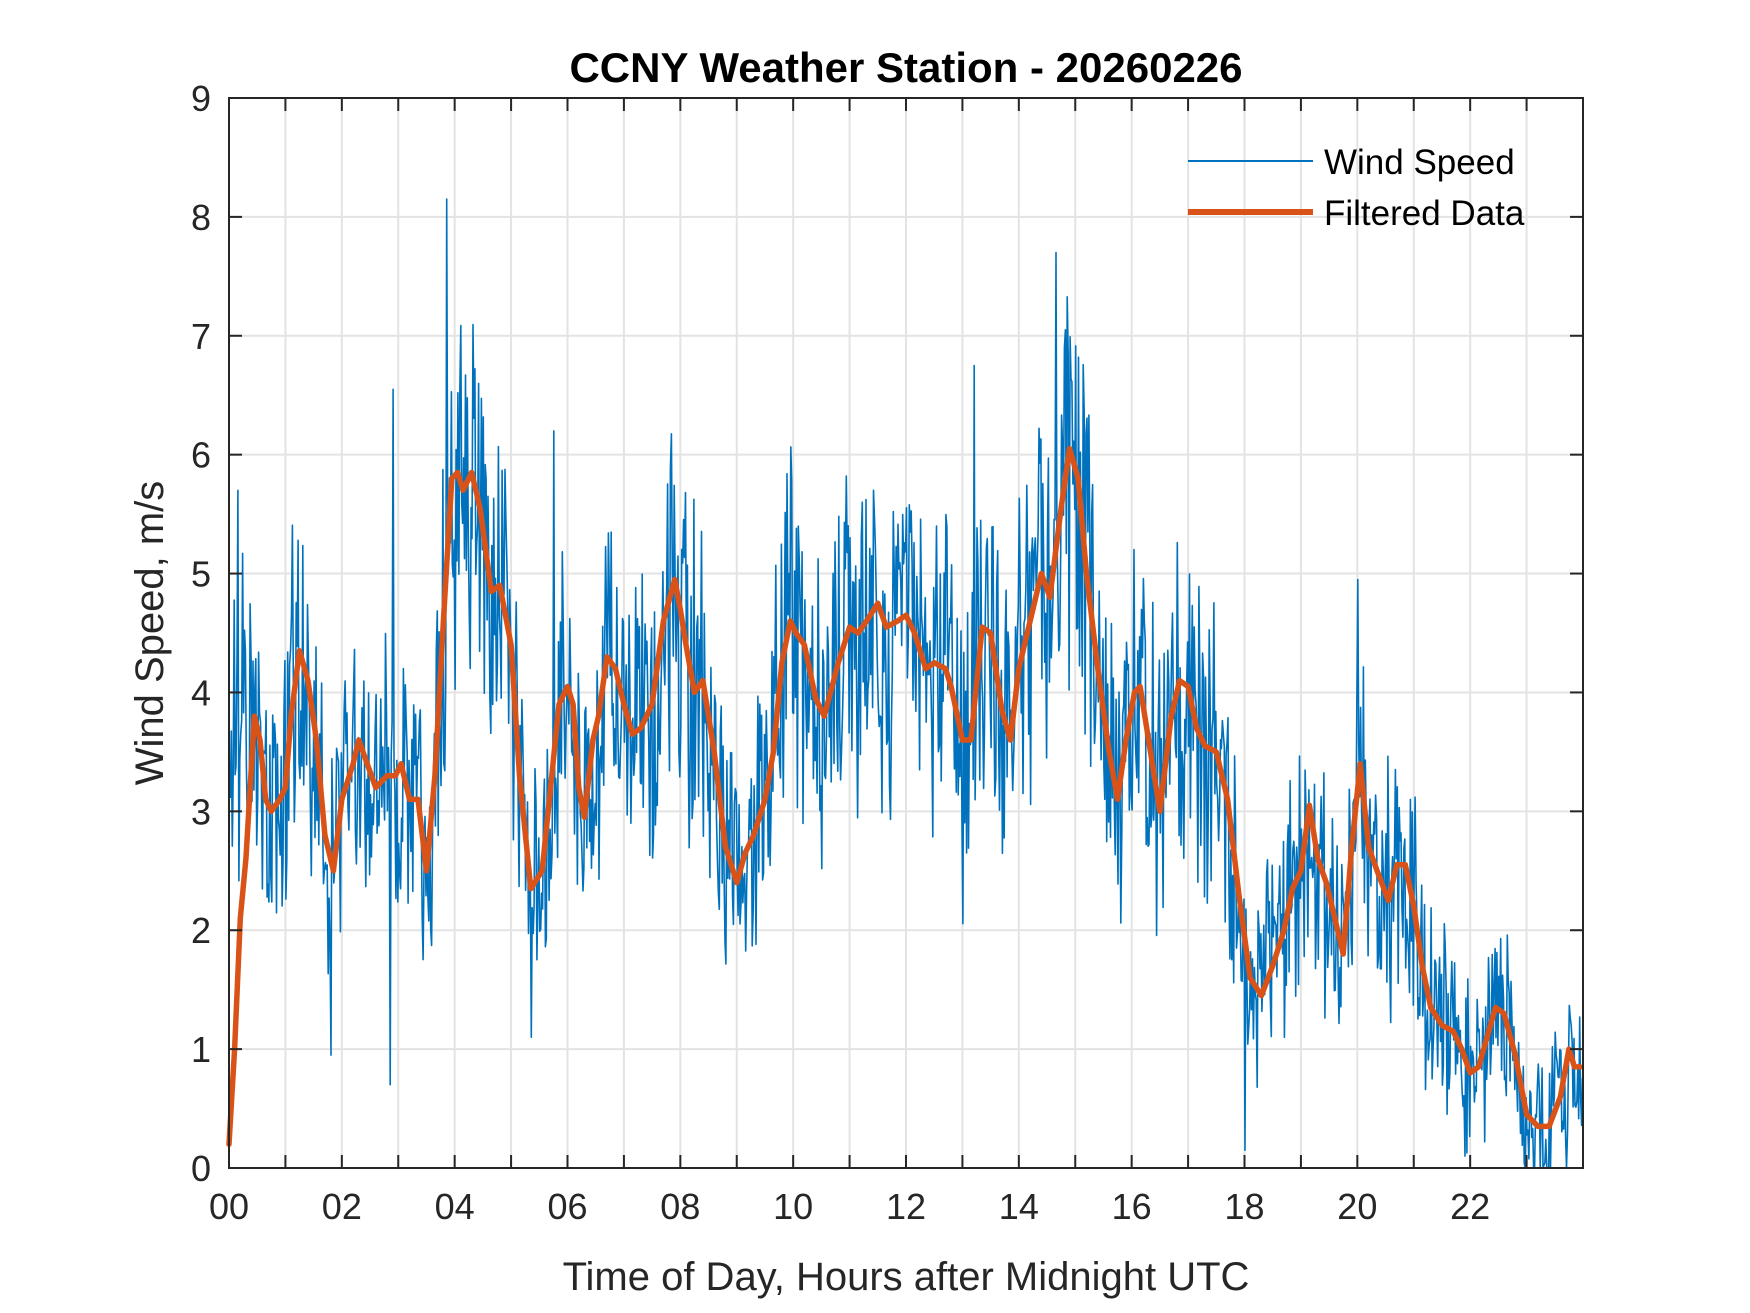 This screenshot has width=1750, height=1313. Describe the element at coordinates (342, 1206) in the screenshot. I see `x-tick-label: 02` at that location.